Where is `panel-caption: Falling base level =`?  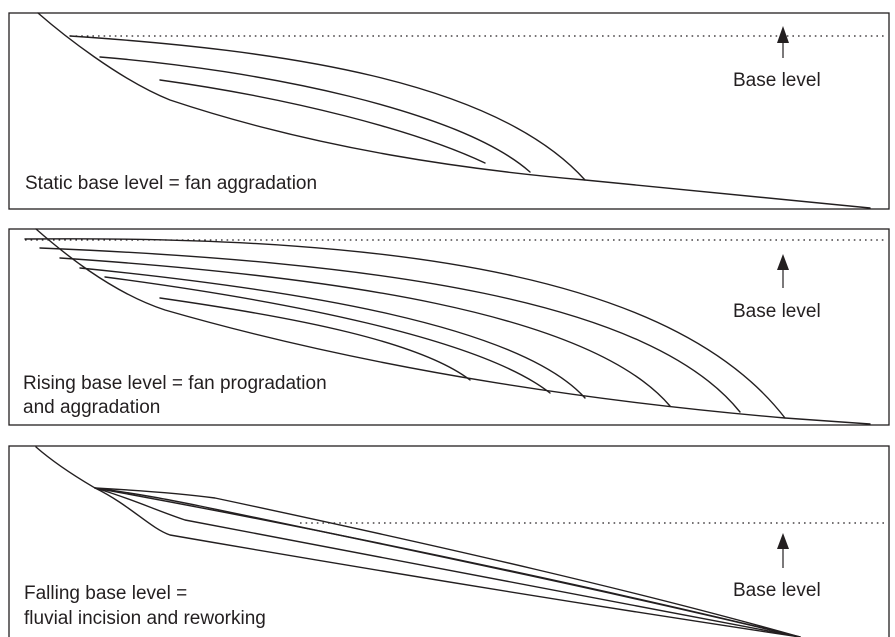 panel-caption: Falling base level = is located at coordinates (105, 593).